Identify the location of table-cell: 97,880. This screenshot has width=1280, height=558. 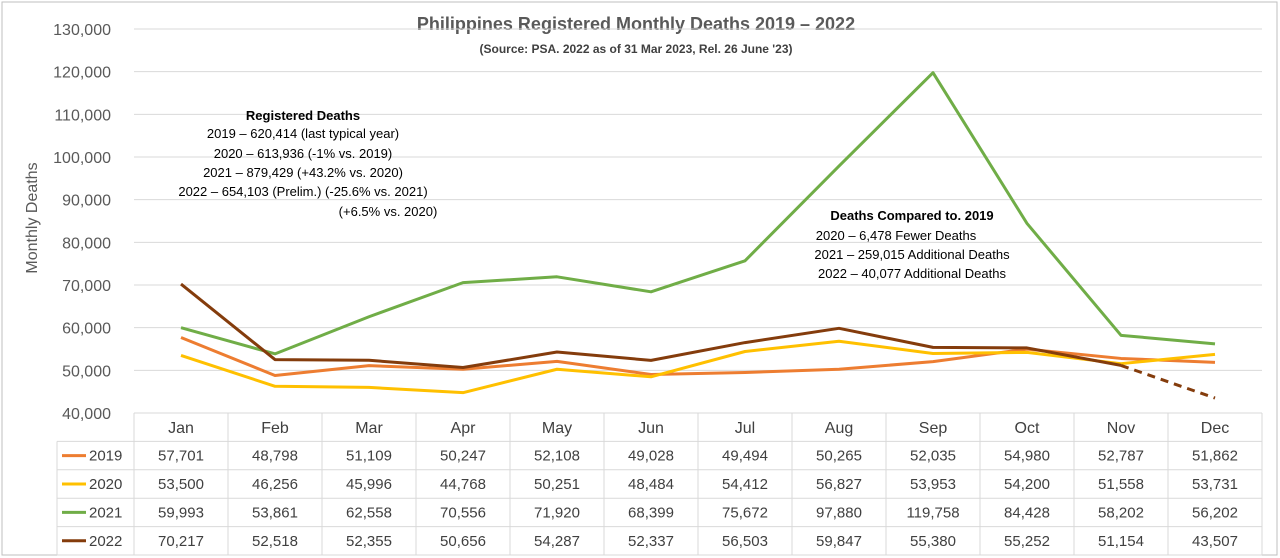
(839, 512).